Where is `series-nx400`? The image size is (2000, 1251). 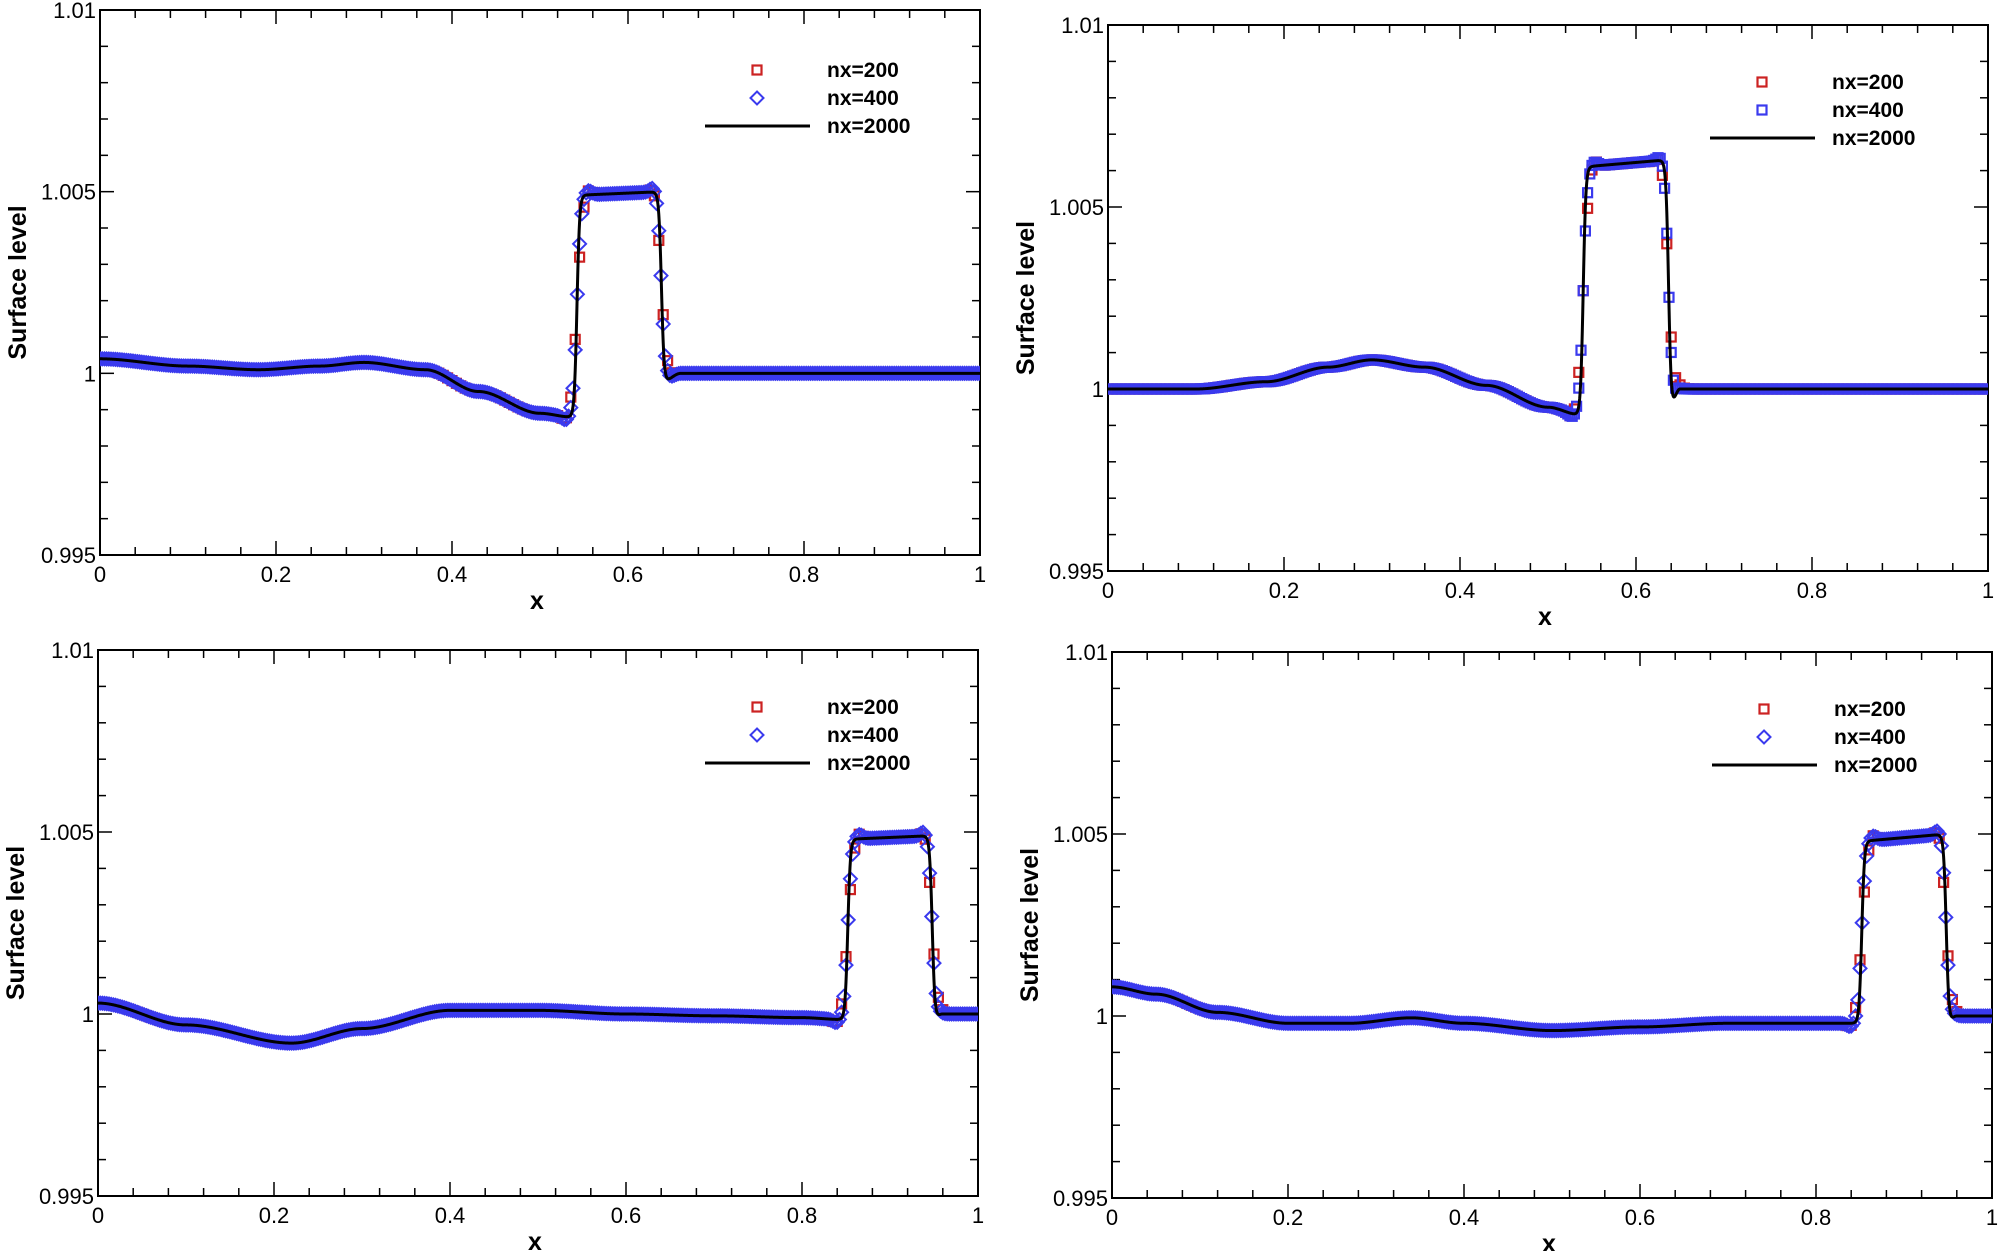
series-nx400 is located at coordinates (1548, 287).